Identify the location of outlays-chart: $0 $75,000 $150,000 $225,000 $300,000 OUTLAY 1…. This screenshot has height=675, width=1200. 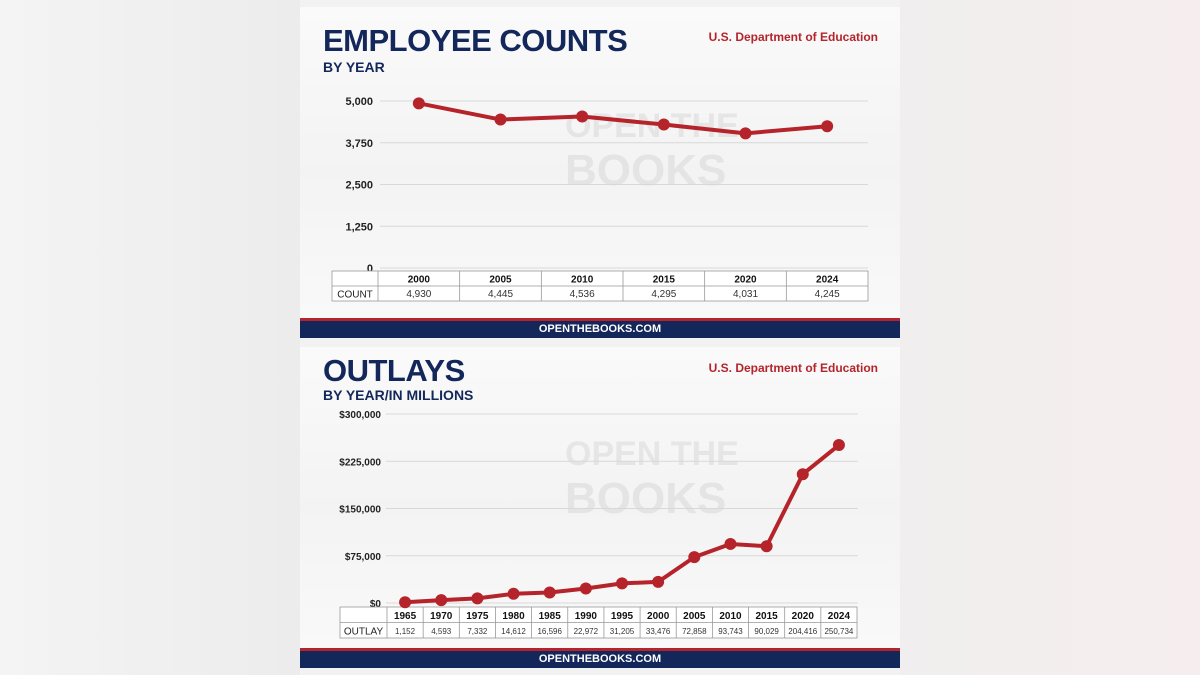
(598, 524).